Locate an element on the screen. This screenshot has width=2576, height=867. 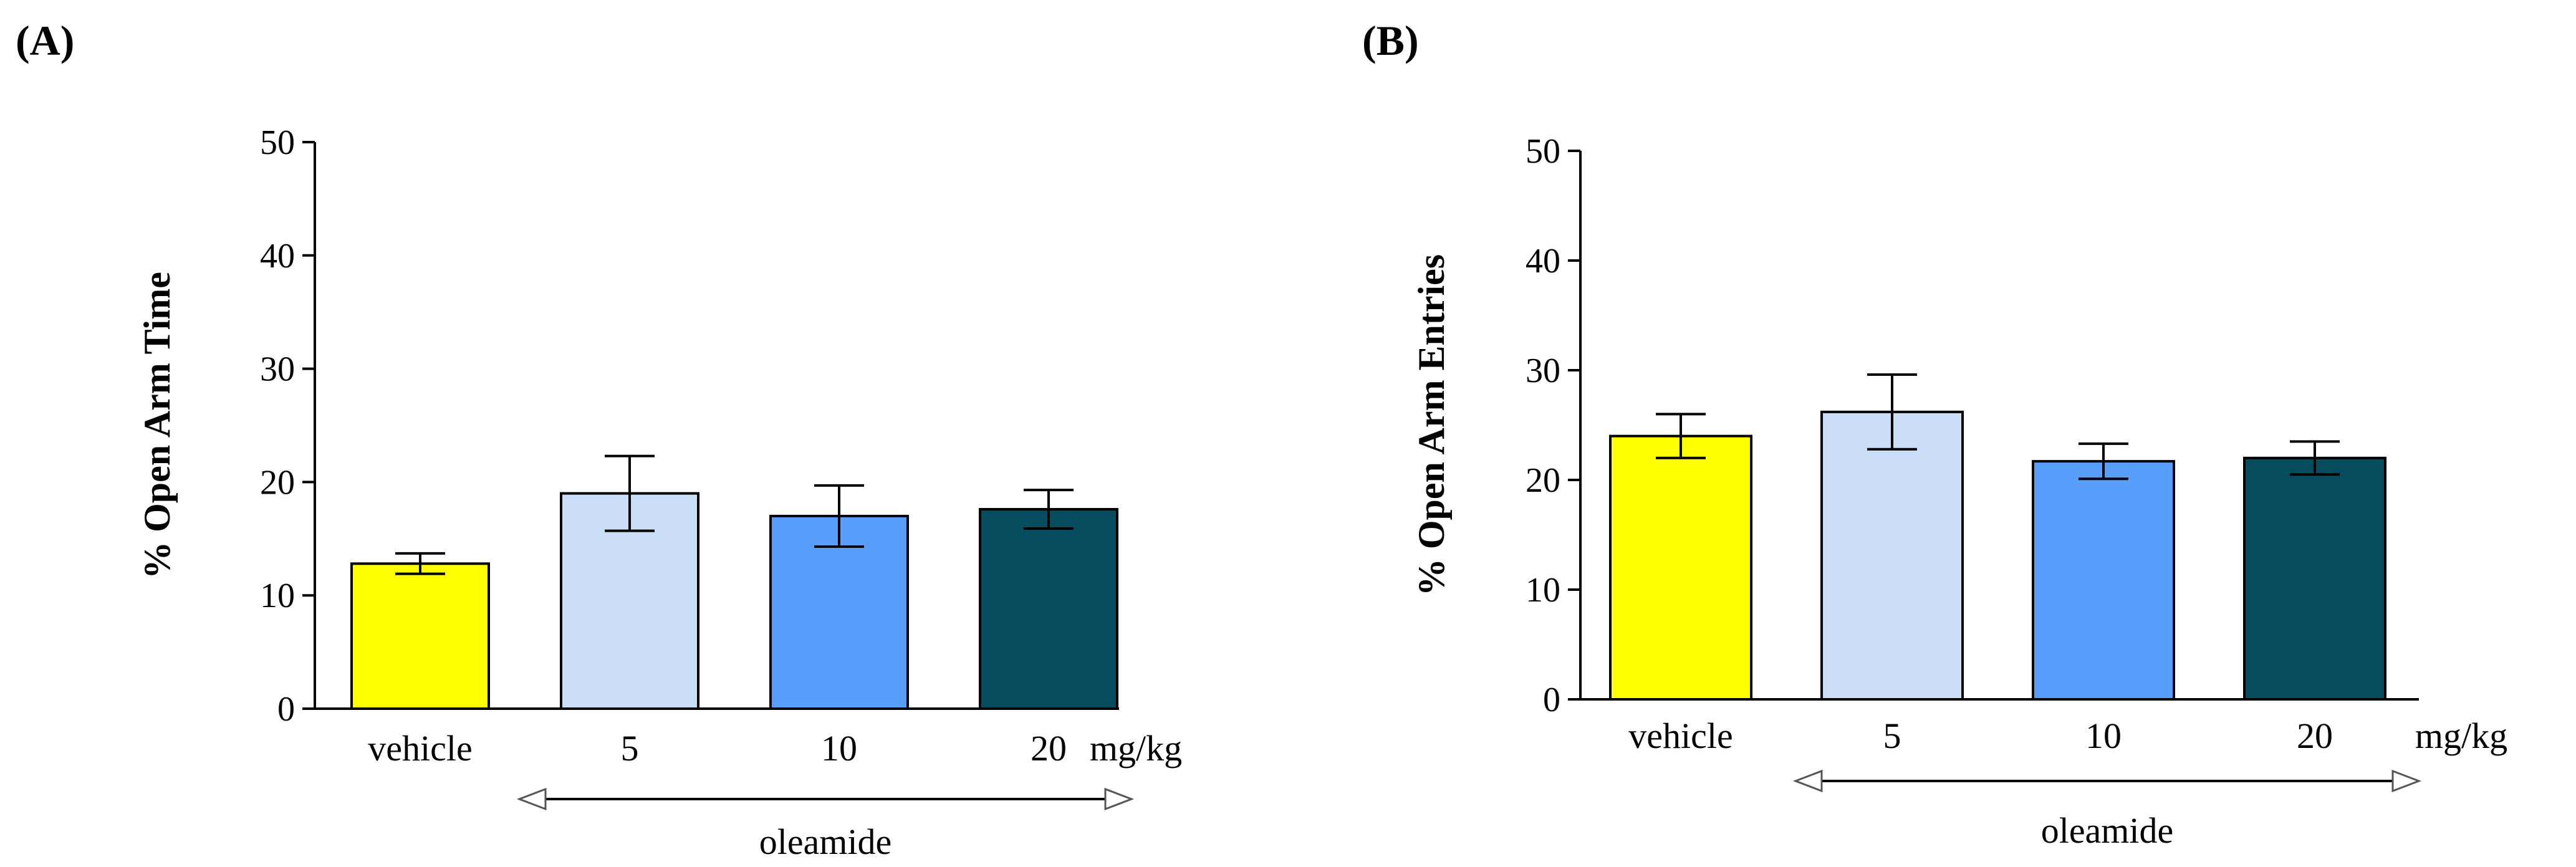
panel-letter: (A) is located at coordinates (45, 40).